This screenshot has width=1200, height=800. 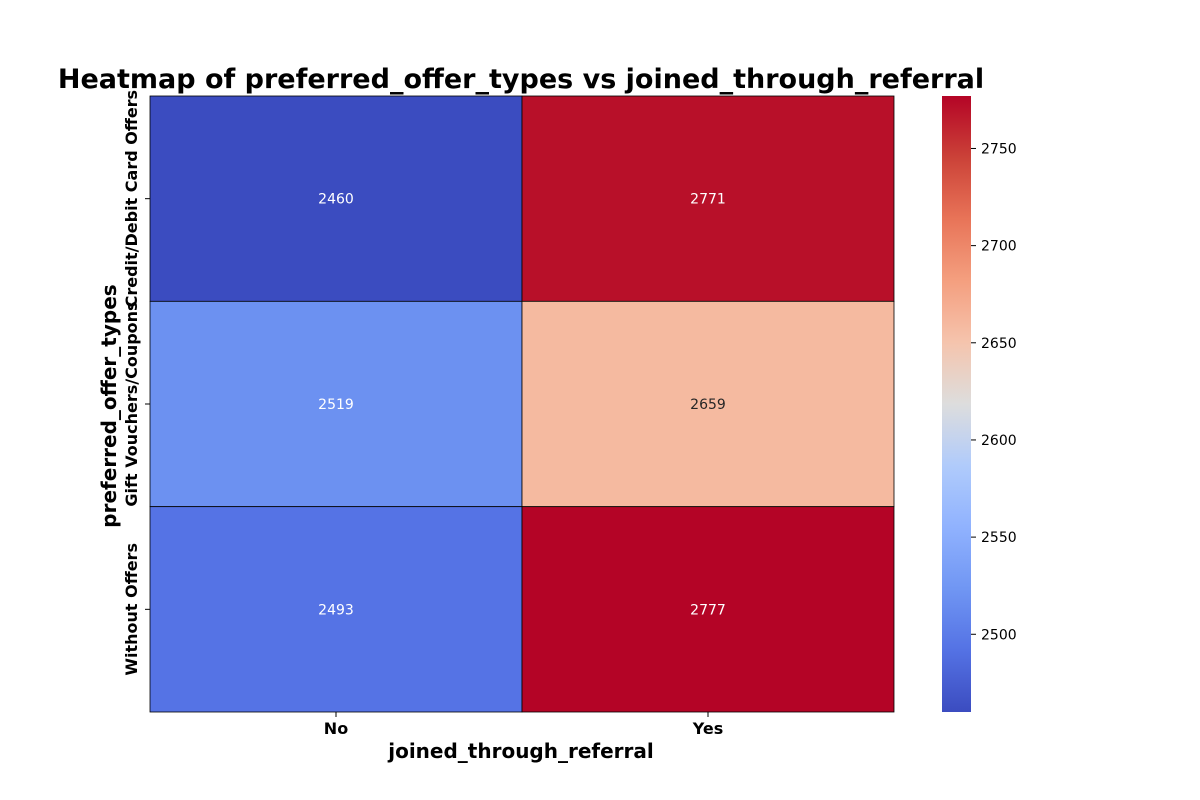 What do you see at coordinates (999, 441) in the screenshot?
I see `colorbar-tick-label: 2600` at bounding box center [999, 441].